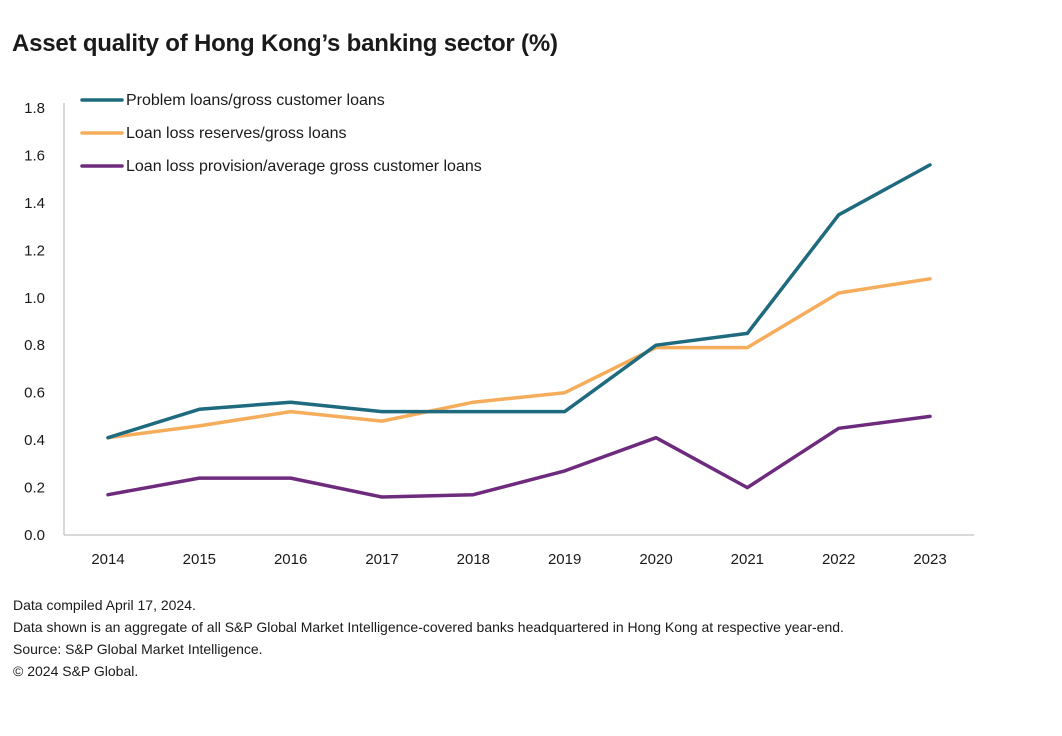 This screenshot has width=1062, height=736. Describe the element at coordinates (236, 133) in the screenshot. I see `legend-label: Loan loss reserves/gross loans` at that location.